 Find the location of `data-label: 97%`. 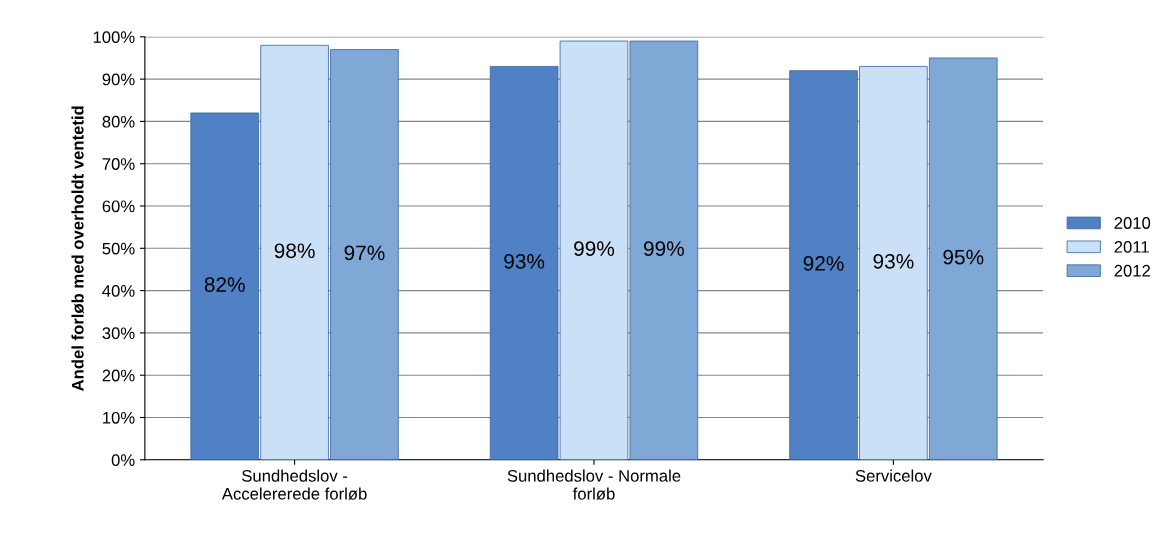

data-label: 97% is located at coordinates (364, 253).